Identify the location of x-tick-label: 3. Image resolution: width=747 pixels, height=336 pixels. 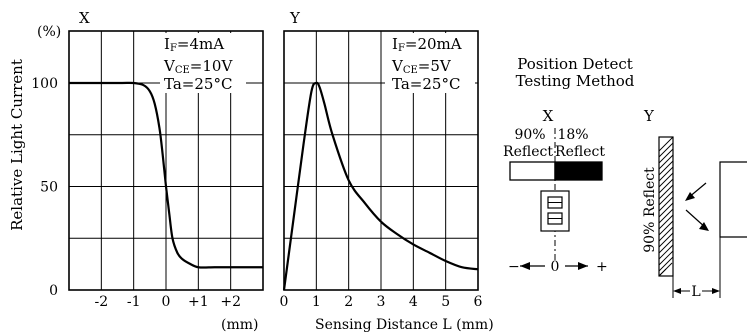
(381, 302).